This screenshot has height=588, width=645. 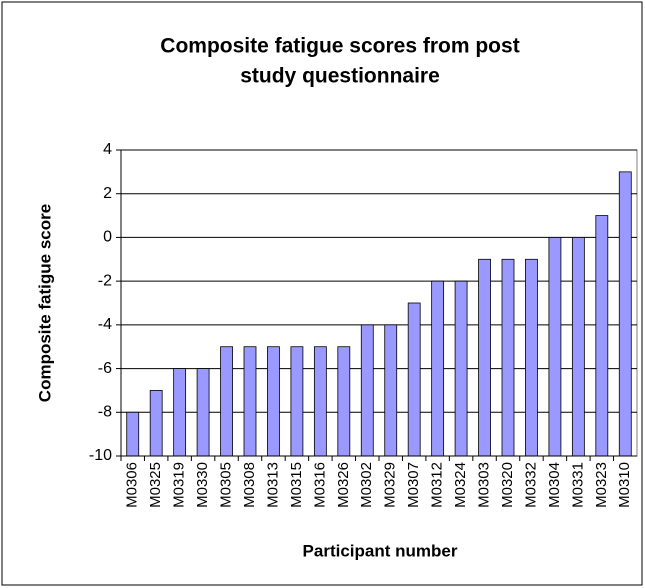 I want to click on x-tick-label: M0323, so click(x=601, y=485).